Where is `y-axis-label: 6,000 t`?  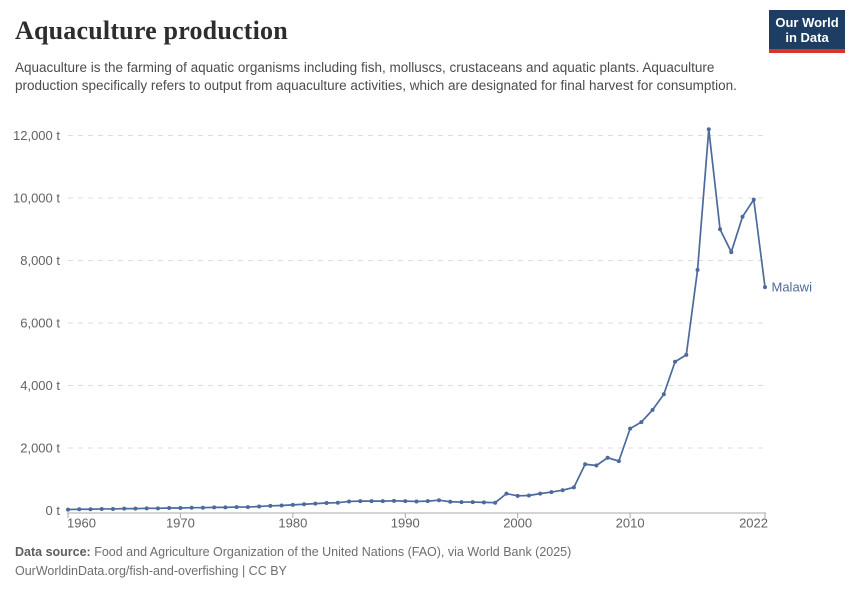
y-axis-label: 6,000 t is located at coordinates (40, 323).